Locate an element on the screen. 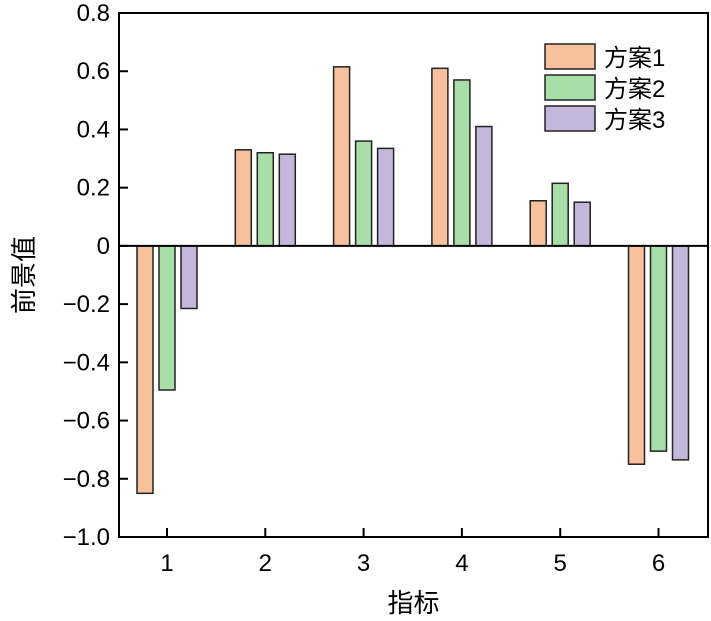  y-tick-label: −0.6 is located at coordinates (86, 421).